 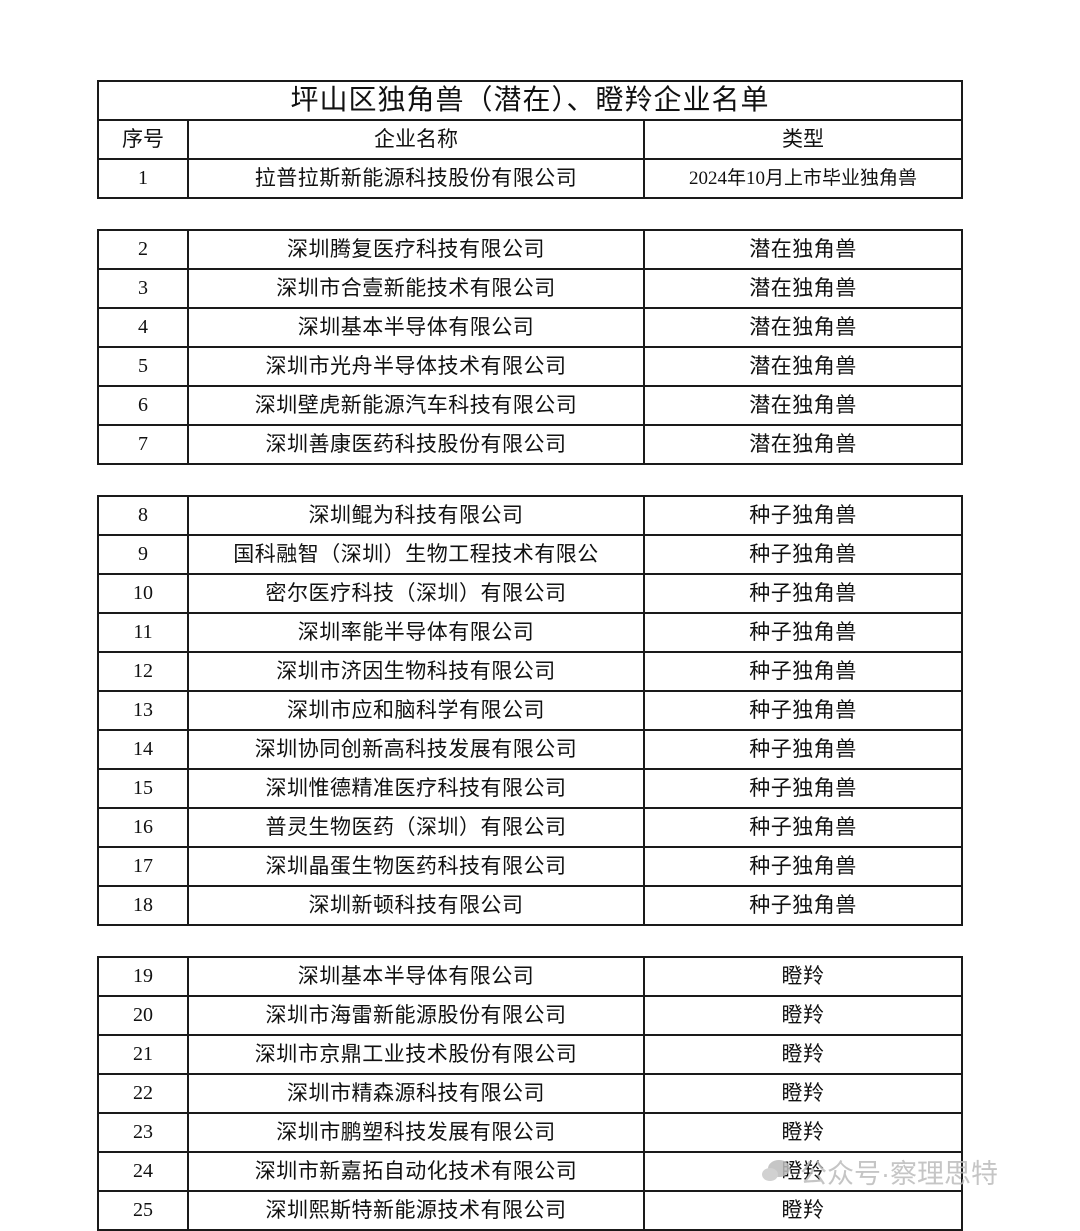 I want to click on table-row: 15 深圳惟德精准医疗科技有限公司 种子独角兽, so click(x=530, y=788).